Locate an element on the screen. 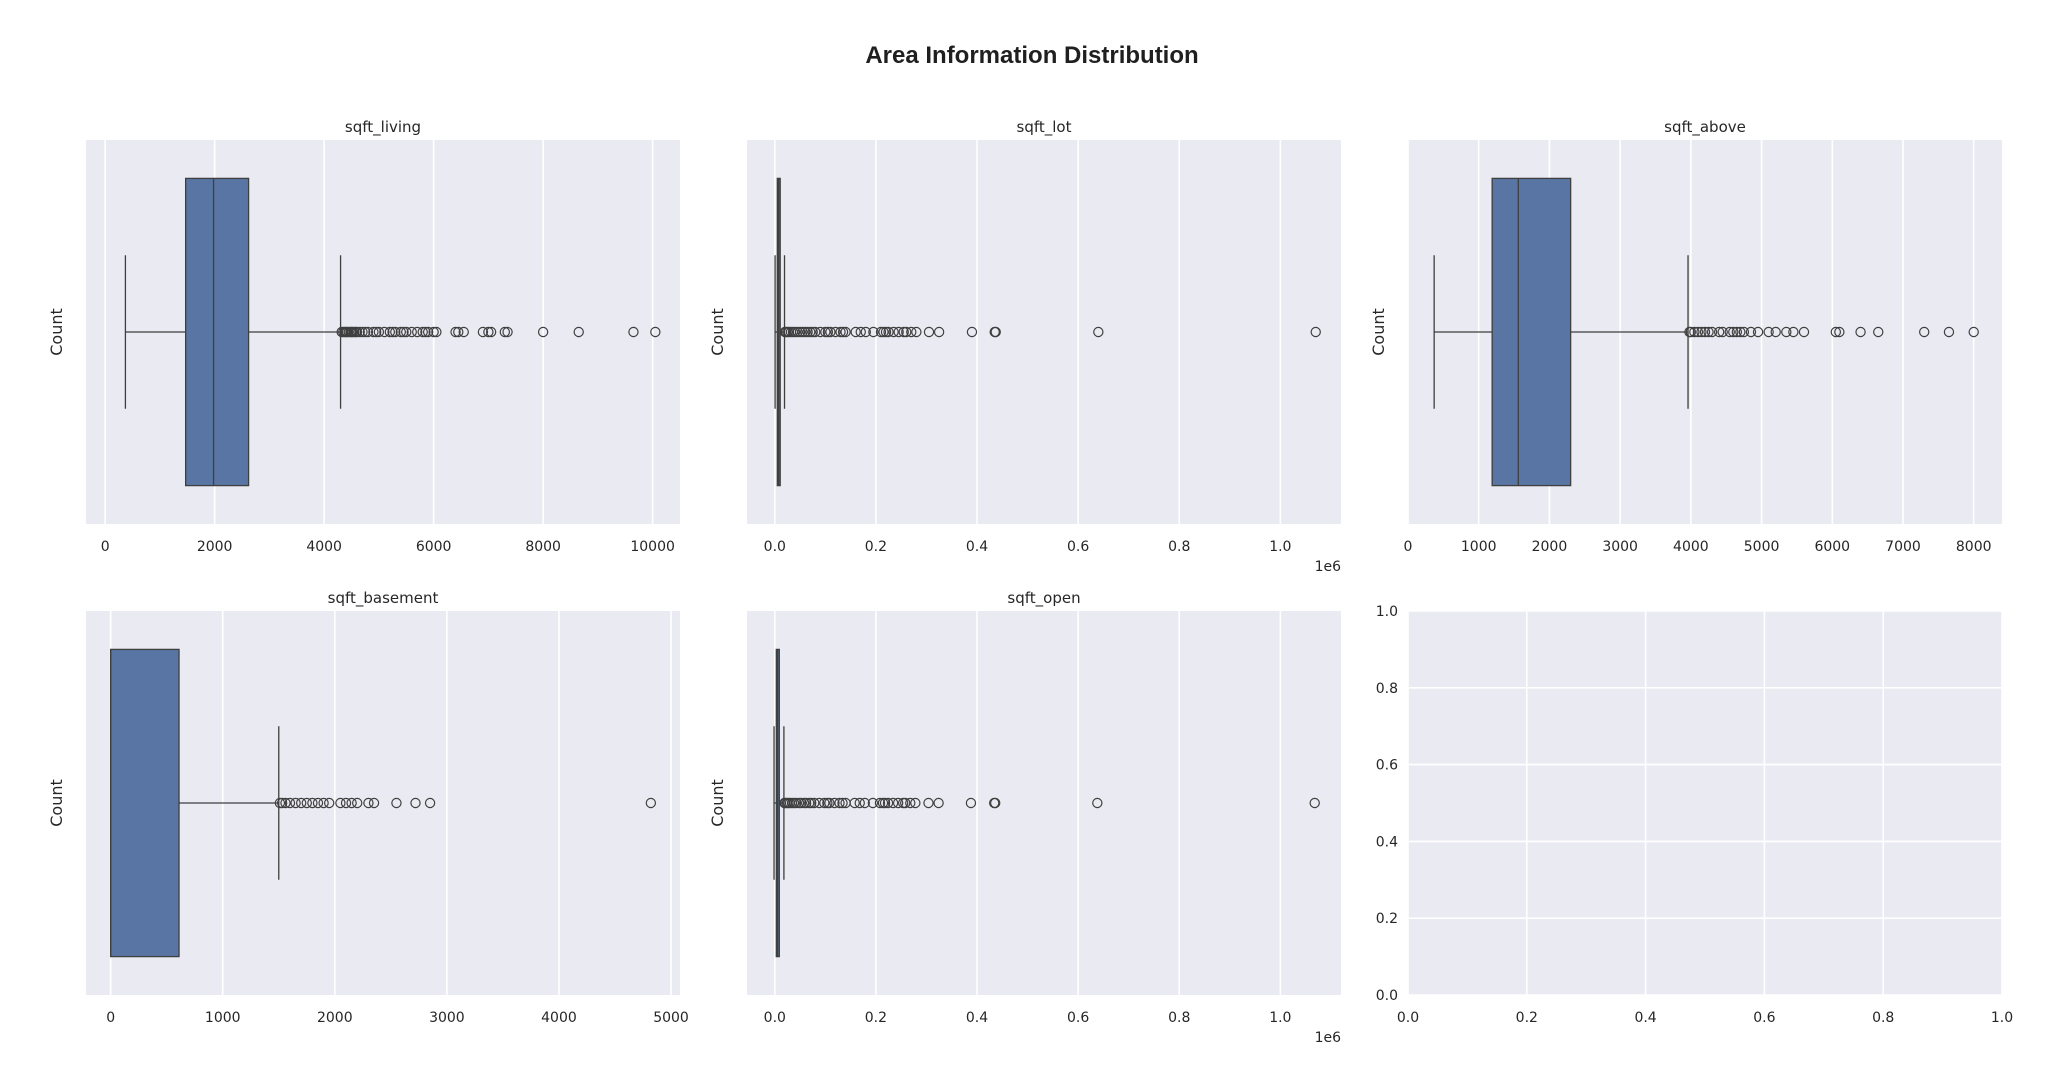  x-tick-label: 3000 is located at coordinates (1620, 547).